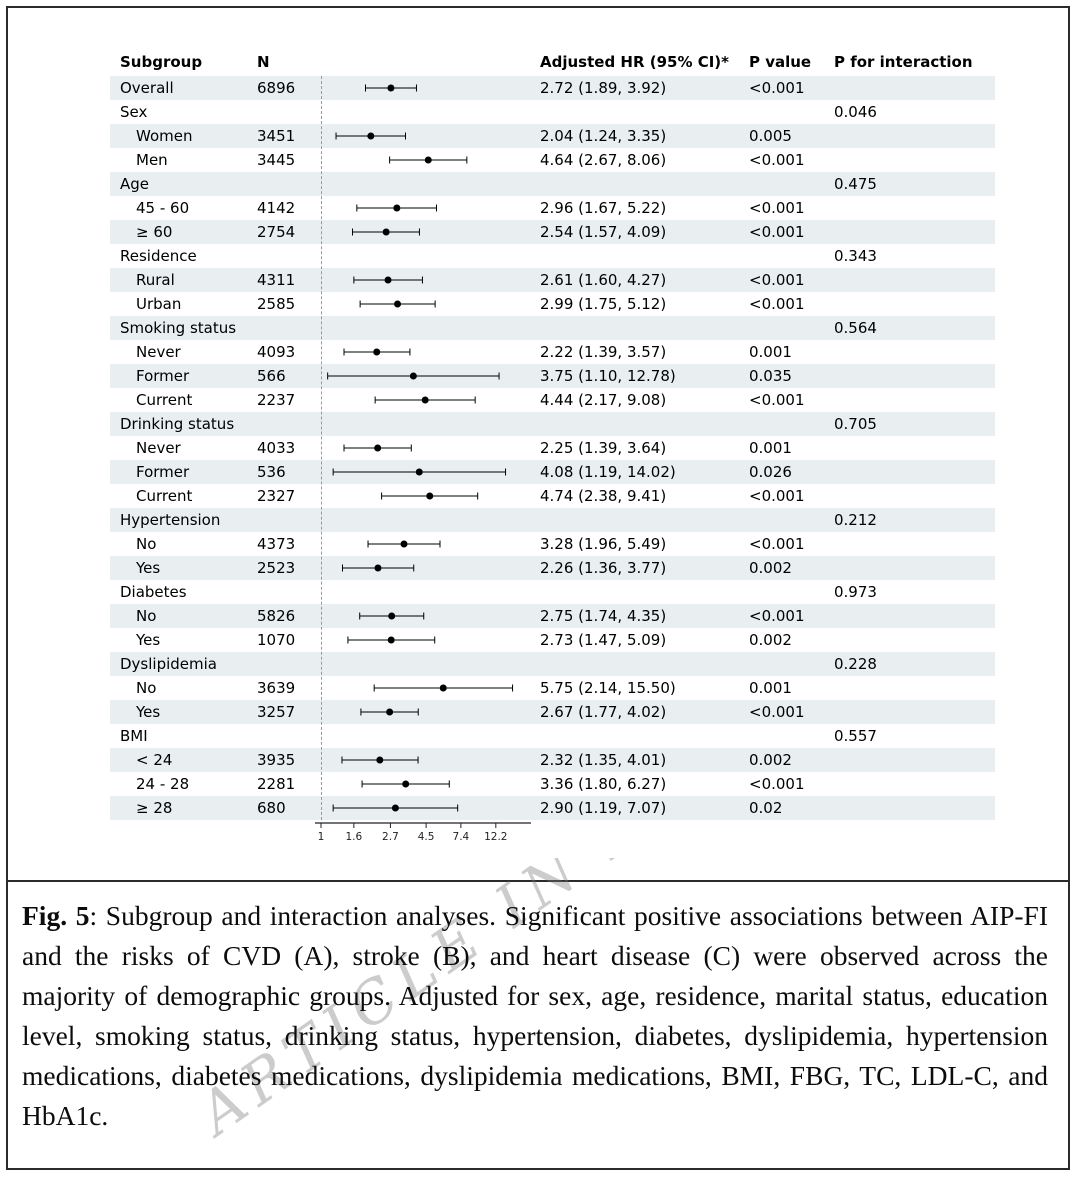 This screenshot has height=1180, width=1080. Describe the element at coordinates (552, 592) in the screenshot. I see `group-row: Diabetes 0.973` at that location.